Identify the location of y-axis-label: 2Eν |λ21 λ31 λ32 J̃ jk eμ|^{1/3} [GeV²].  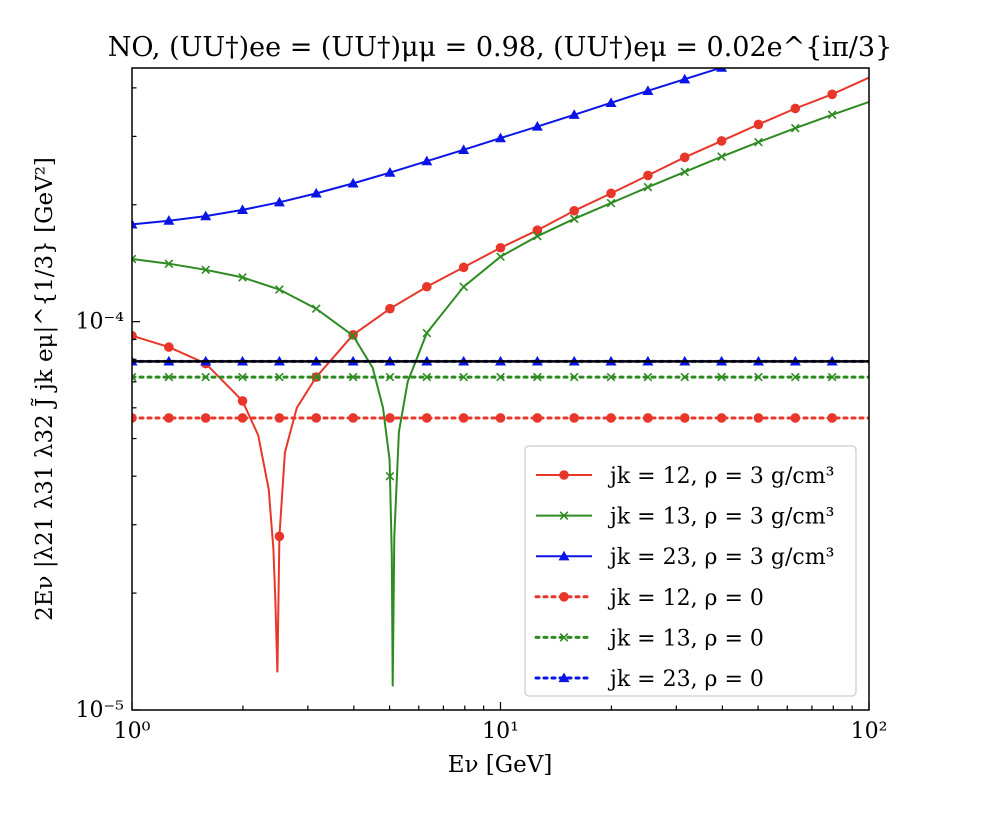
(45, 389).